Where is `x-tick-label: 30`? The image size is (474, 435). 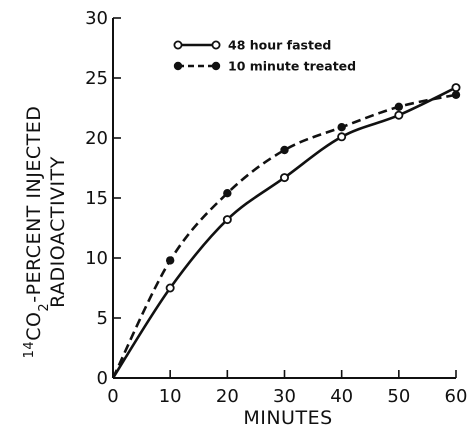
x-tick-label: 30 is located at coordinates (284, 396).